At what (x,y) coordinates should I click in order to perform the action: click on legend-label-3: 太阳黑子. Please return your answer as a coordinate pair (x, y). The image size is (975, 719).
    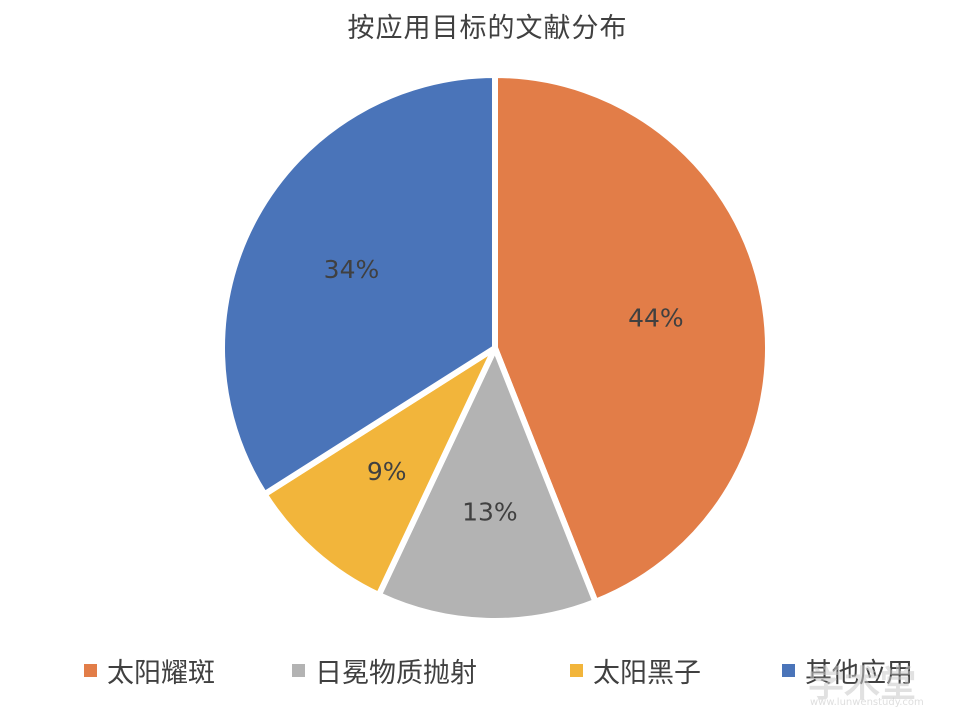
    Looking at the image, I should click on (647, 673).